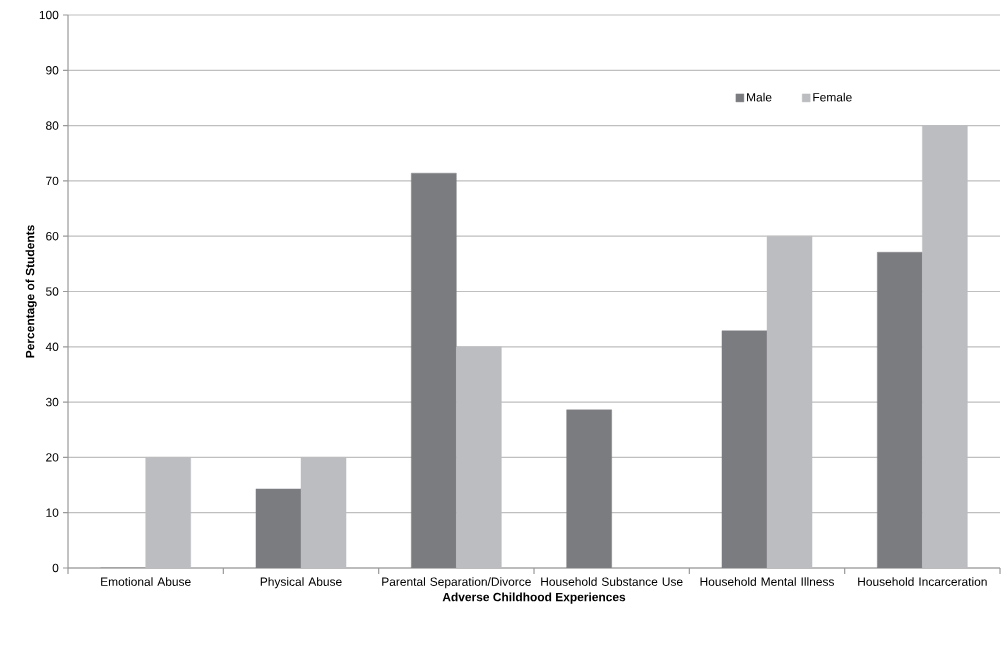 This screenshot has width=1003, height=660. What do you see at coordinates (52, 457) in the screenshot?
I see `y-tick-label: 20` at bounding box center [52, 457].